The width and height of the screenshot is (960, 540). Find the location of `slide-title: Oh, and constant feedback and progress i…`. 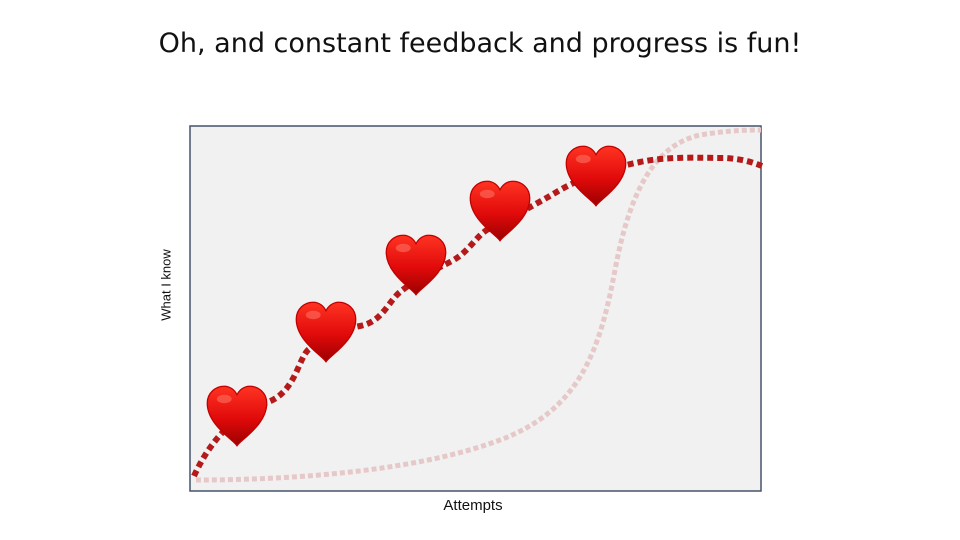

slide-title: Oh, and constant feedback and progress i… is located at coordinates (480, 43).